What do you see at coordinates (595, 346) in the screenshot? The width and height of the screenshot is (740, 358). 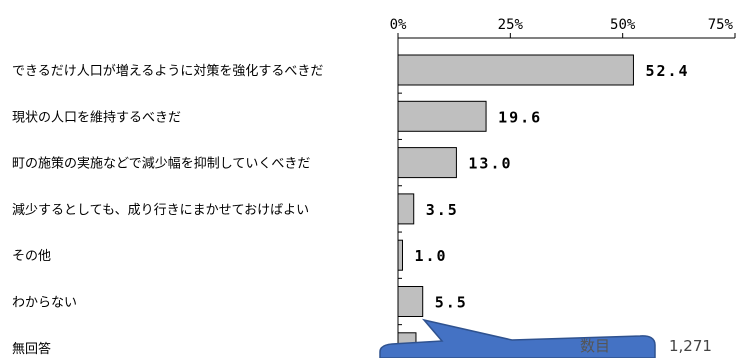 I see `annotation-label: 数目` at bounding box center [595, 346].